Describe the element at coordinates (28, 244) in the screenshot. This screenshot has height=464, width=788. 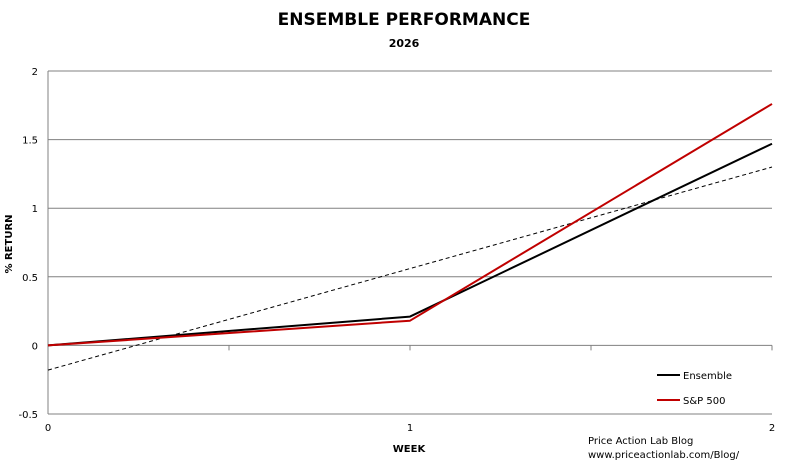
I see `y-tick-labels: 2 1.5 1 0.5 0 -0.5` at that location.